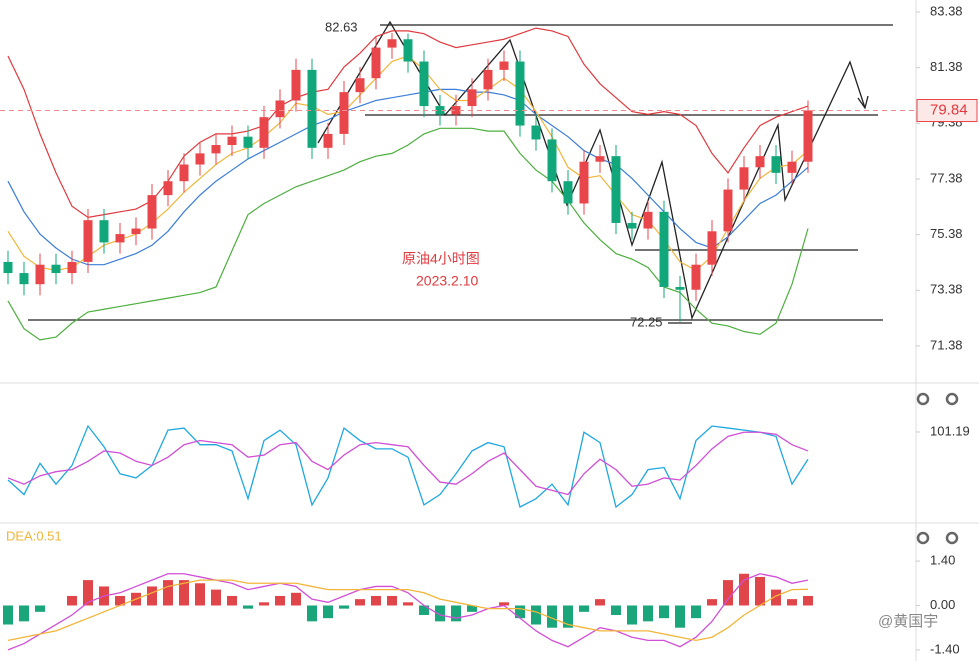 The height and width of the screenshot is (661, 979). I want to click on last-price-label: 79.84, so click(949, 109).